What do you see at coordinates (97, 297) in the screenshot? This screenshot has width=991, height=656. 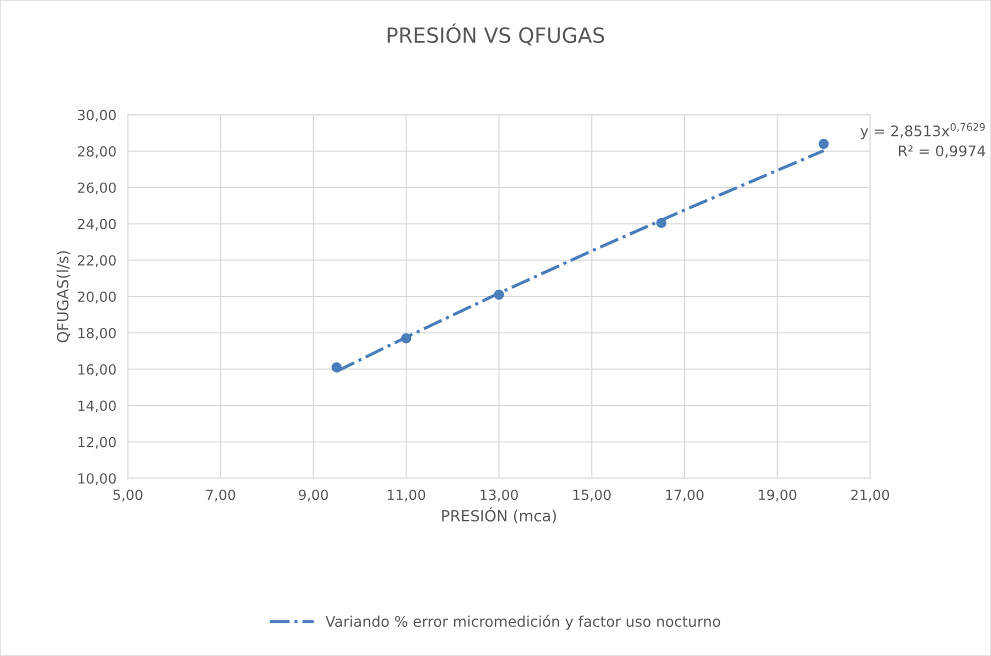 I see `y-tick-label: 20,00` at bounding box center [97, 297].